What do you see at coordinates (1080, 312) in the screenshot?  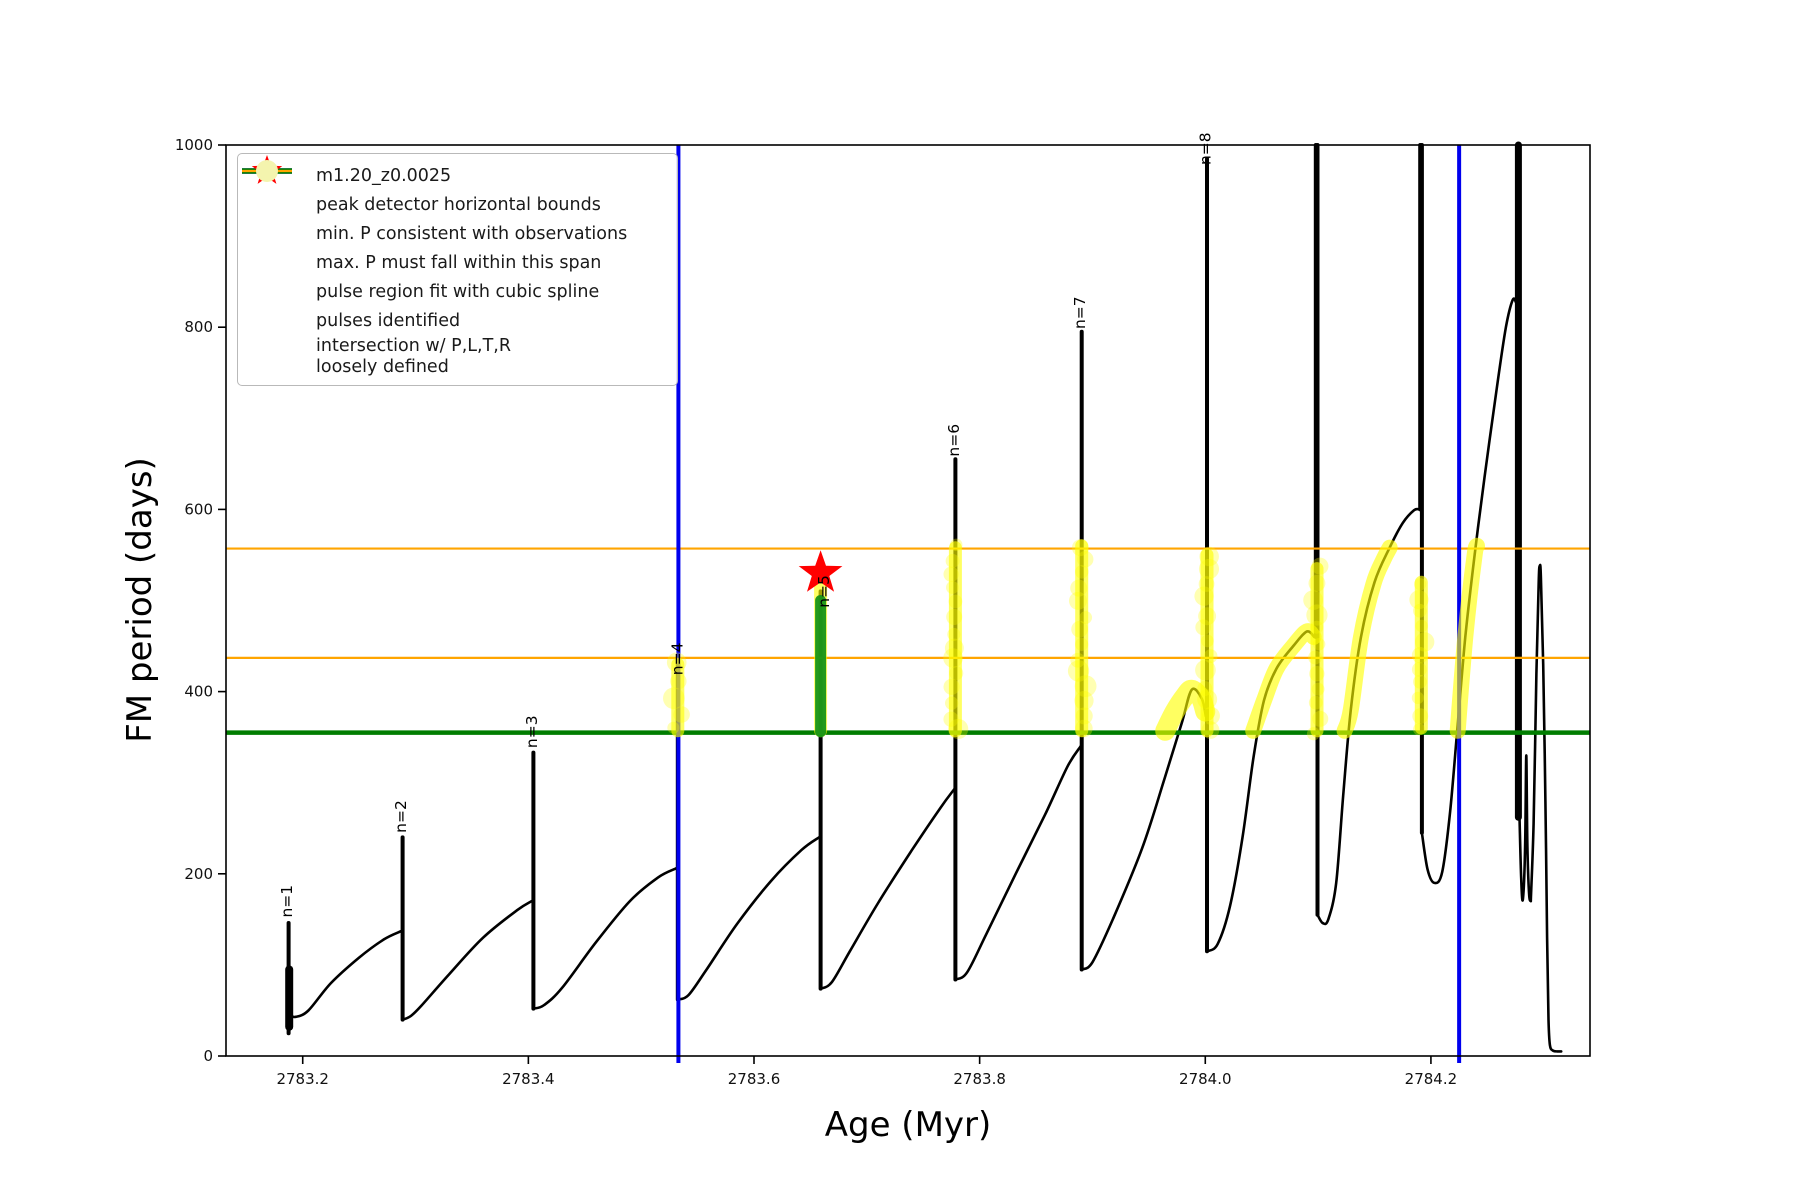 I see `peak-annotation: n=7` at bounding box center [1080, 312].